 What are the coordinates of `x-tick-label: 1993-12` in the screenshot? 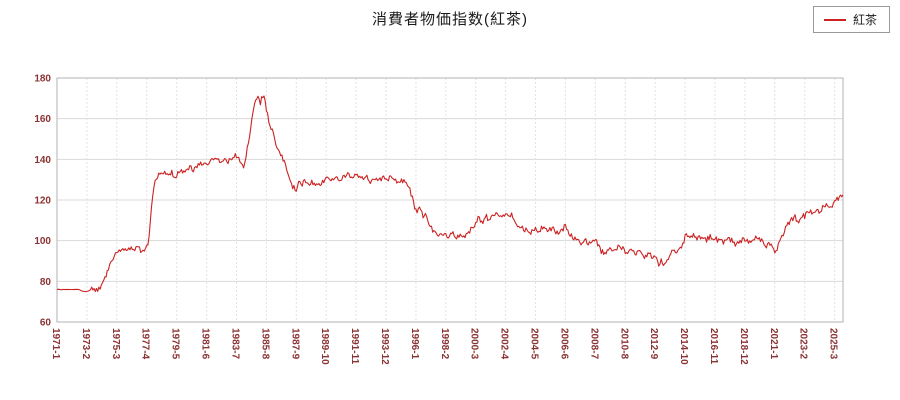 It's located at (384, 346).